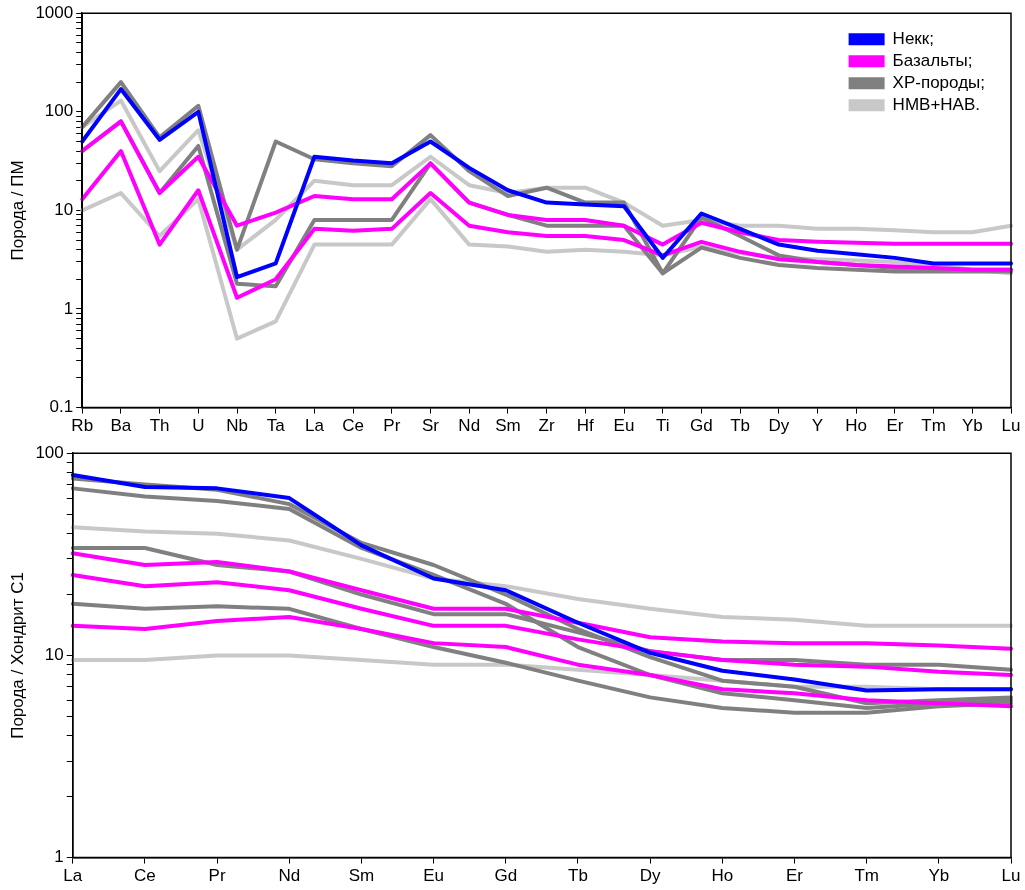 The image size is (1025, 890). Describe the element at coordinates (198, 426) in the screenshot. I see `x-tick-label: U` at that location.